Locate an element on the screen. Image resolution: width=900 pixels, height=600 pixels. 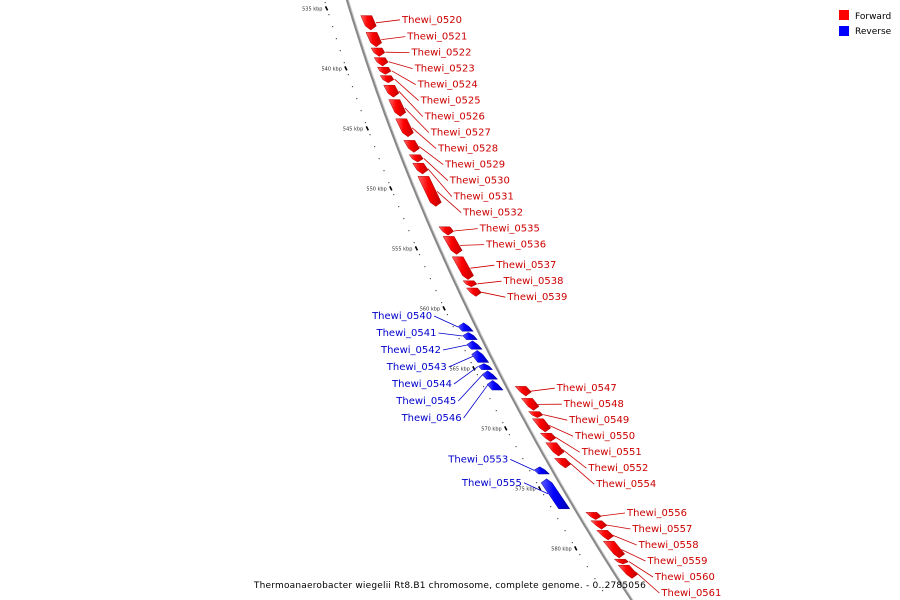
gene-label: Thewi_0553 is located at coordinates (477, 459).